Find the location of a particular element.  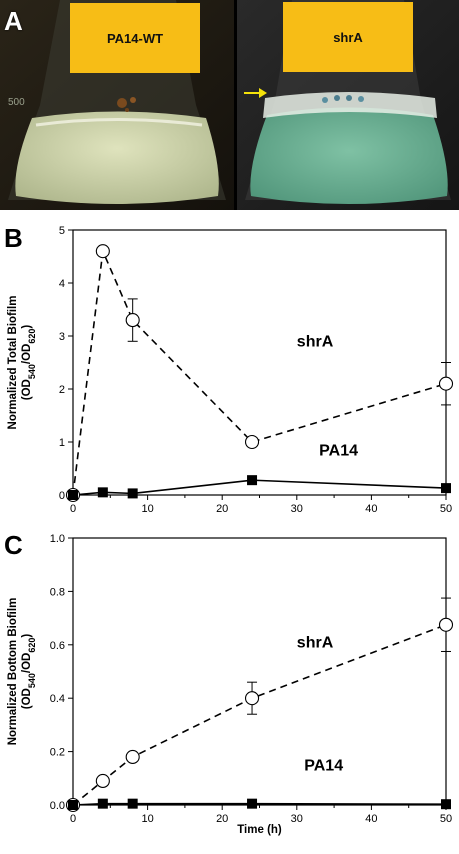

arrow-right-icon is located at coordinates (255, 93).